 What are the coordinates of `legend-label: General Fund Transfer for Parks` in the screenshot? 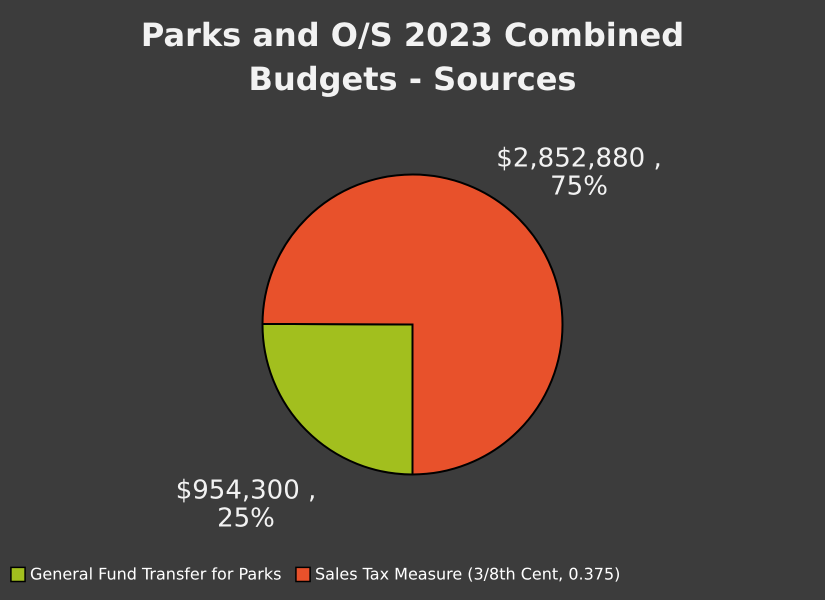 It's located at (156, 574).